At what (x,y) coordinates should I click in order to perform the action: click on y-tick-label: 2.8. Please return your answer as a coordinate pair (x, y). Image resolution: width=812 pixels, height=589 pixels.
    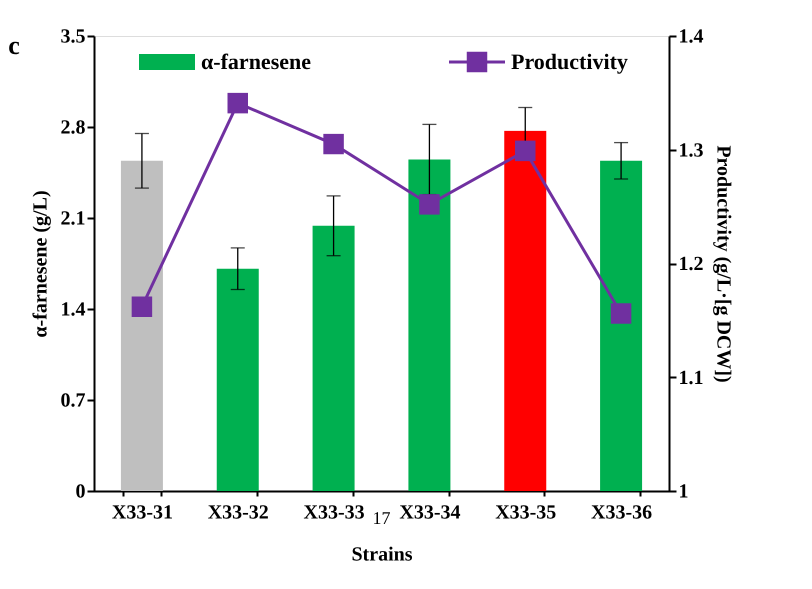
    Looking at the image, I should click on (73, 127).